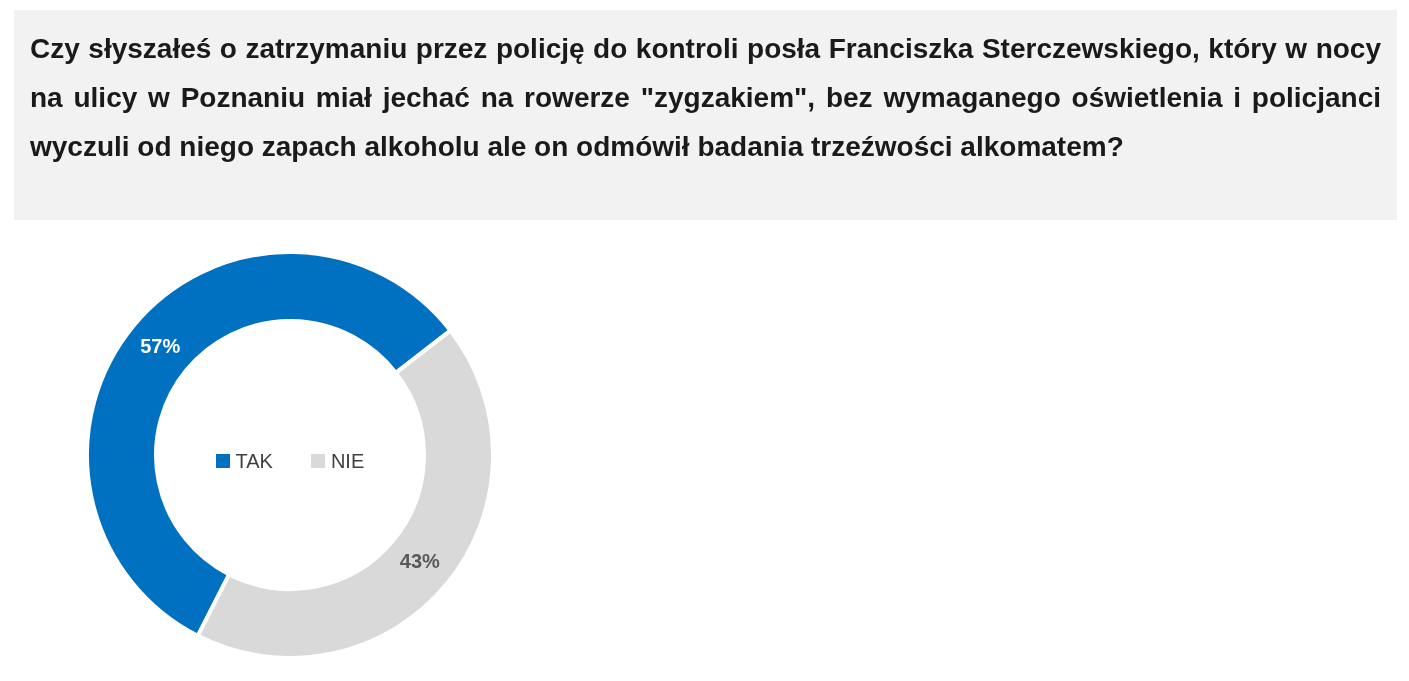 This screenshot has height=681, width=1409. I want to click on data-label: 57%, so click(160, 346).